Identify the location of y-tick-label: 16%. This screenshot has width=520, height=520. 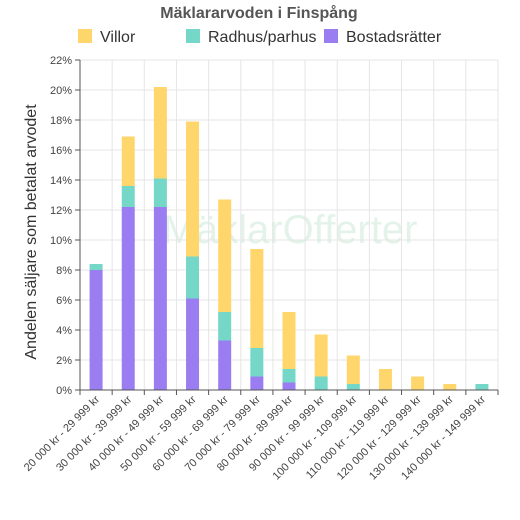
(61, 151).